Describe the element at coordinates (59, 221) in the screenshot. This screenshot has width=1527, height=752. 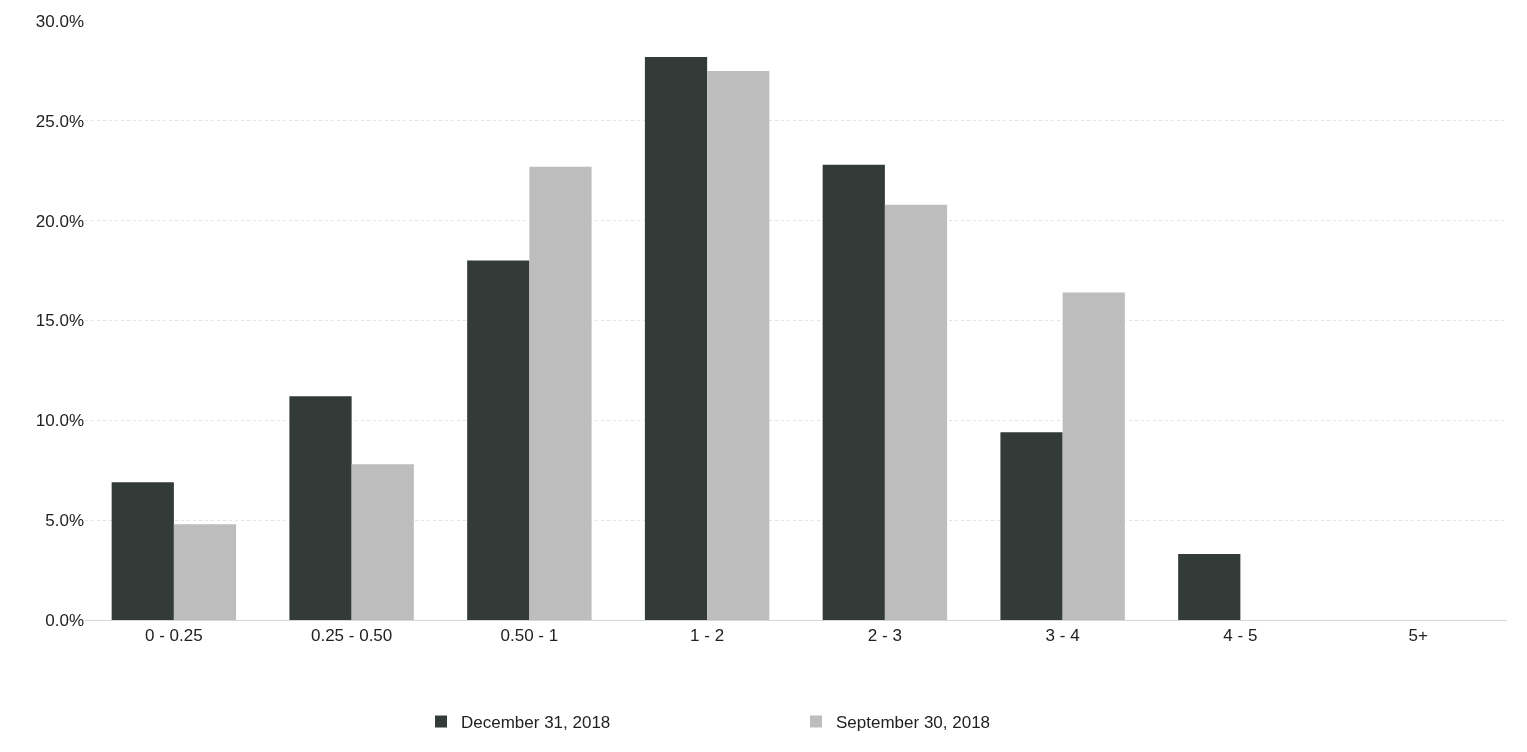
I see `y-tick-label: 20.0%` at that location.